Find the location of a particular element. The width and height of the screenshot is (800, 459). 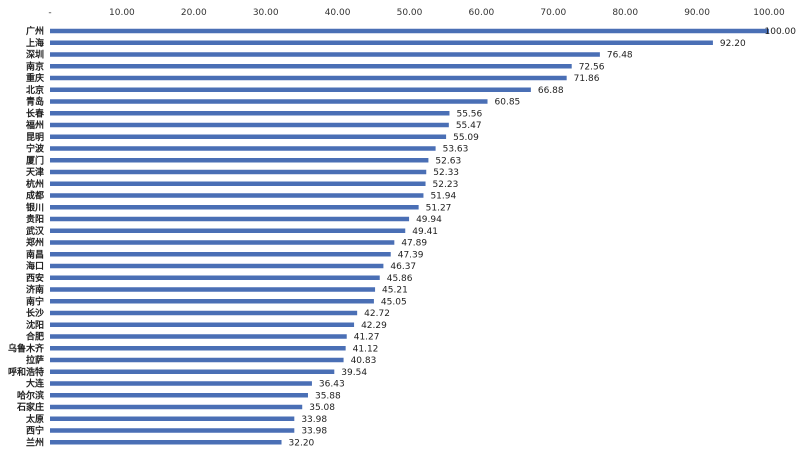

category-label: 石家庄 is located at coordinates (30, 407).